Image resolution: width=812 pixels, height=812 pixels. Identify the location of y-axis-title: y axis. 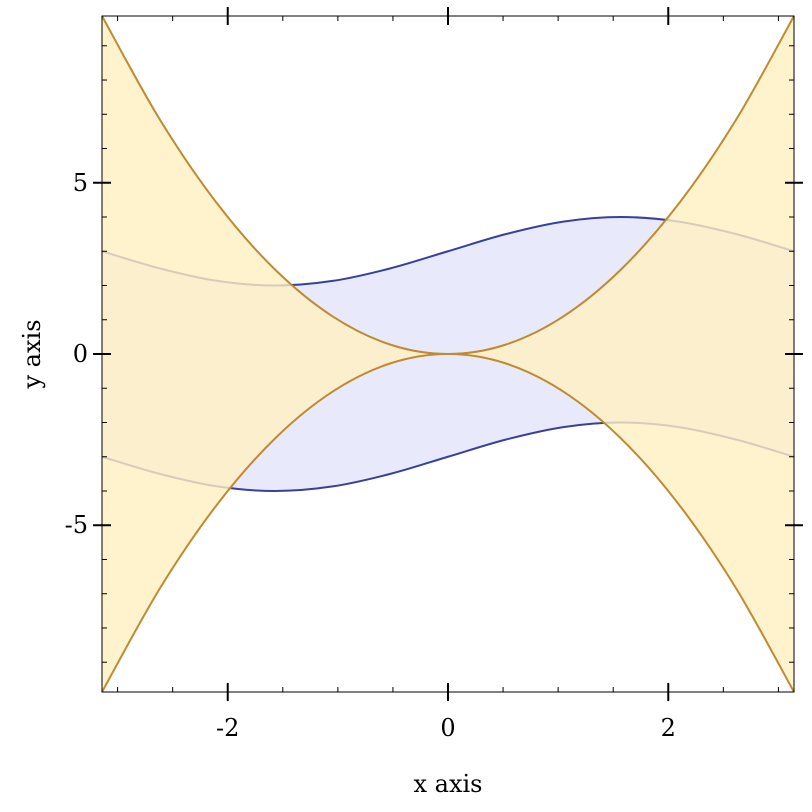
(32, 354).